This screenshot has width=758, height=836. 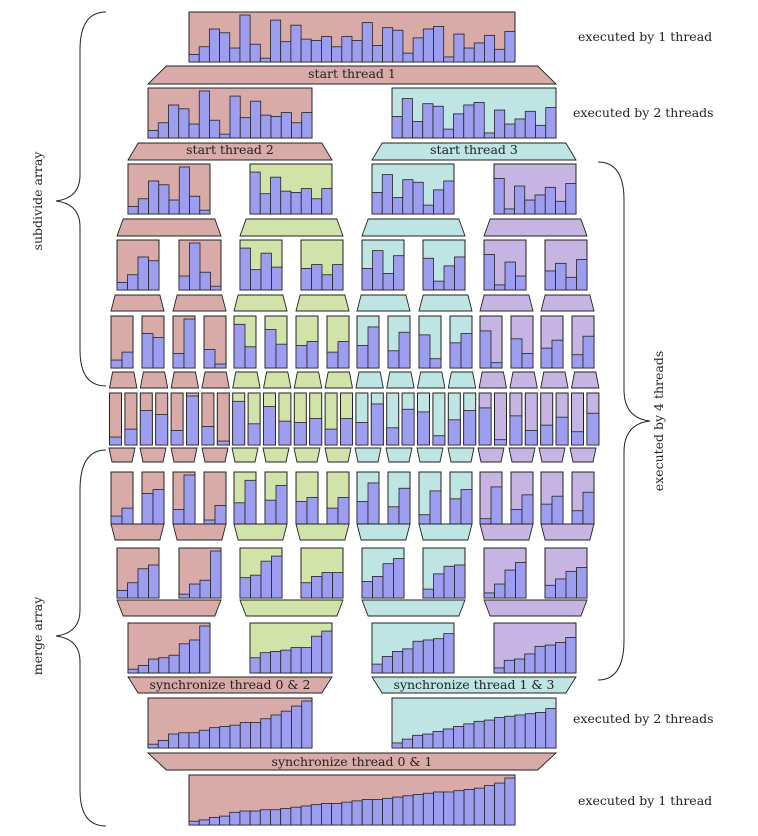 What do you see at coordinates (645, 800) in the screenshot?
I see `exec-1-bottom-label: executed by 1 thread` at bounding box center [645, 800].